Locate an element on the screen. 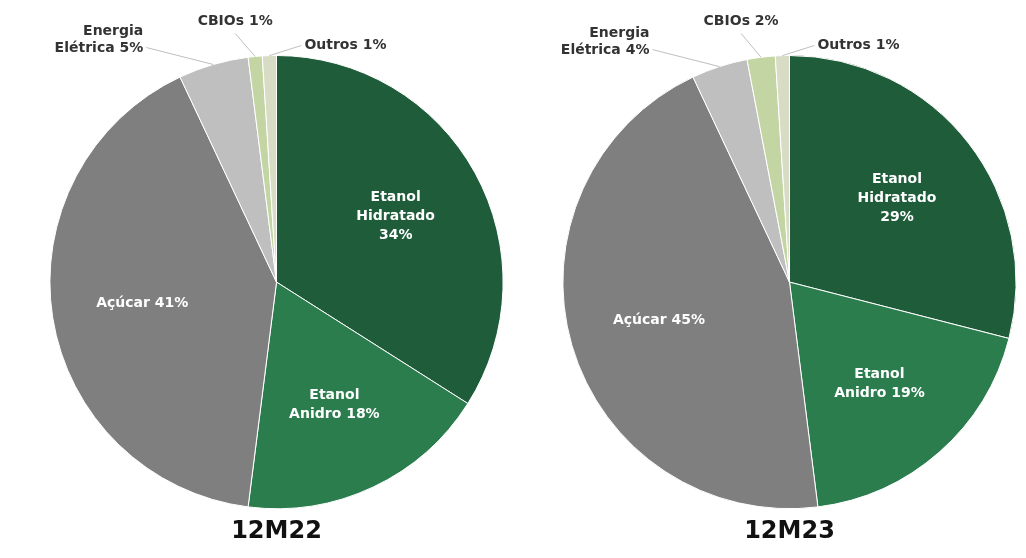 The width and height of the screenshot is (1026, 558). data-label: 34% is located at coordinates (395, 234).